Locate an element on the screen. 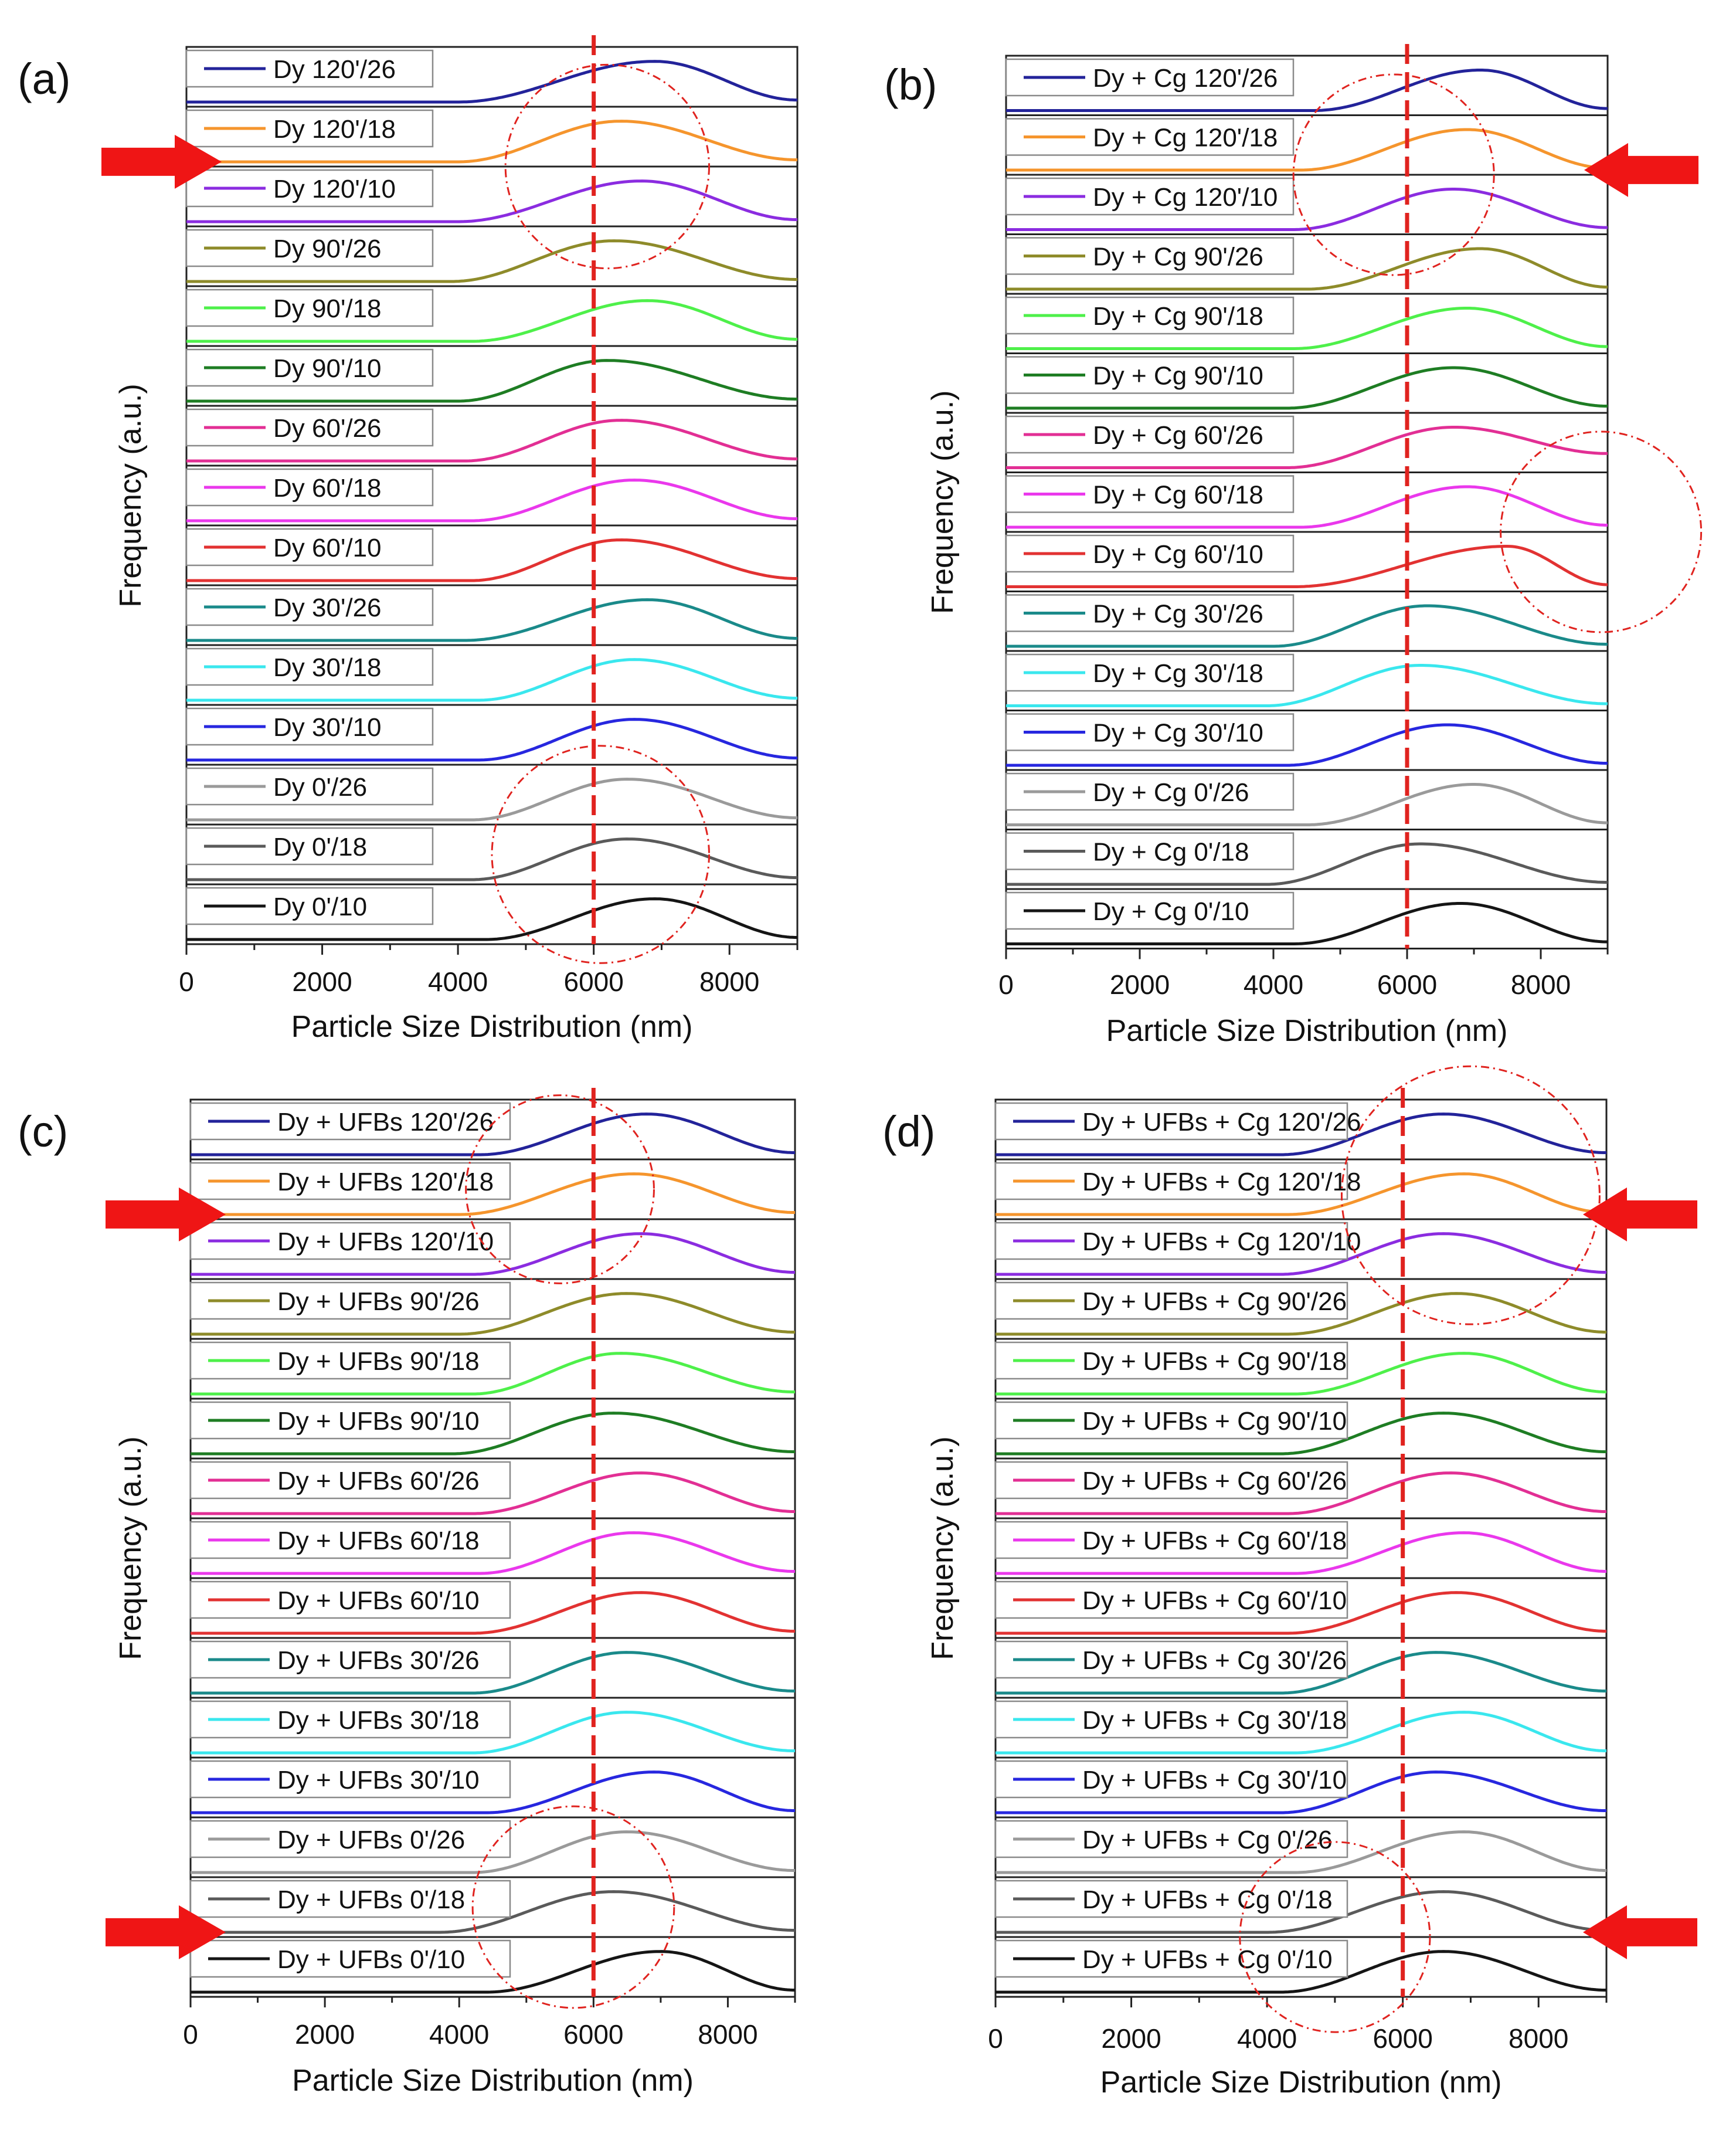 This screenshot has height=2137, width=1736. series-row: Dy + Cg 60'/10 is located at coordinates (1307, 561).